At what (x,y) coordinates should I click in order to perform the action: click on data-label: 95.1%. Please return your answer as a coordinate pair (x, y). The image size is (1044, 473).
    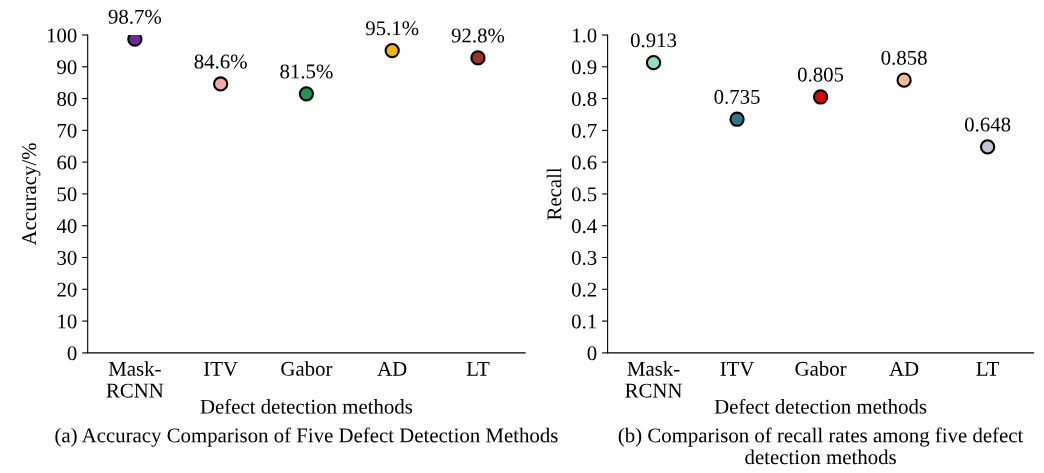
    Looking at the image, I should click on (392, 28).